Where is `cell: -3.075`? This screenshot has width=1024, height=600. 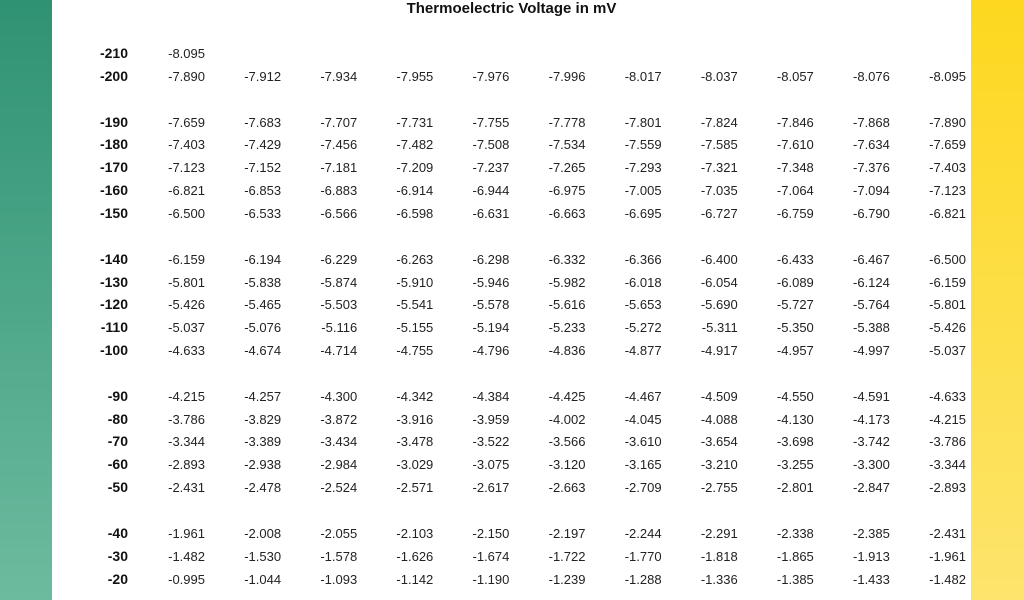 cell: -3.075 is located at coordinates (491, 465).